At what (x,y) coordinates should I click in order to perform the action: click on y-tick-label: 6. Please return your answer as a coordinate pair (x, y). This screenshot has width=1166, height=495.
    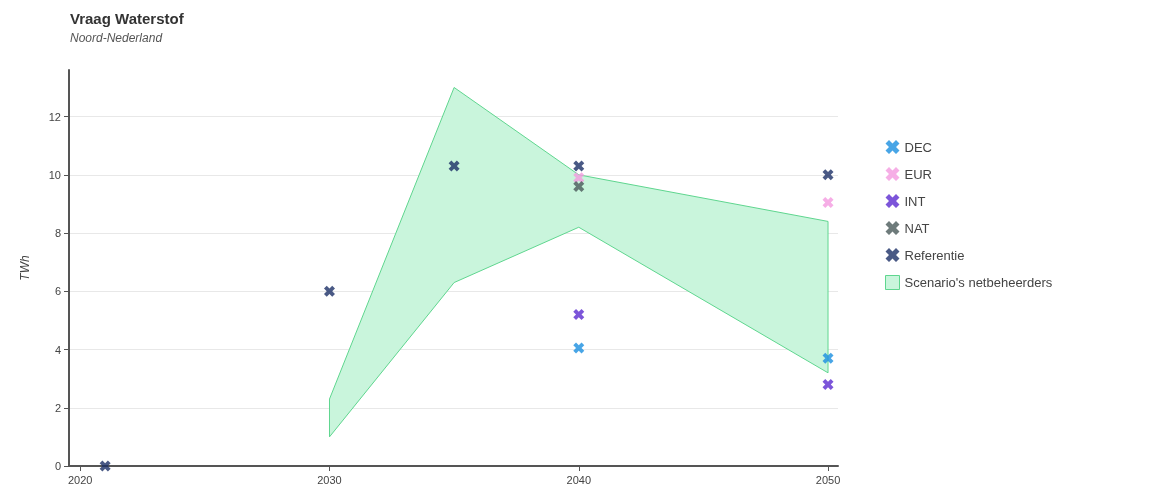
    Looking at the image, I should click on (57, 291).